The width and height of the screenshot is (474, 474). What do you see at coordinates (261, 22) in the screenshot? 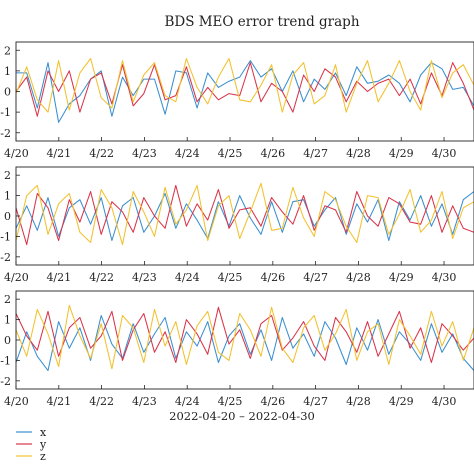
I see `chart-title: BDS MEO error trend graph` at bounding box center [261, 22].